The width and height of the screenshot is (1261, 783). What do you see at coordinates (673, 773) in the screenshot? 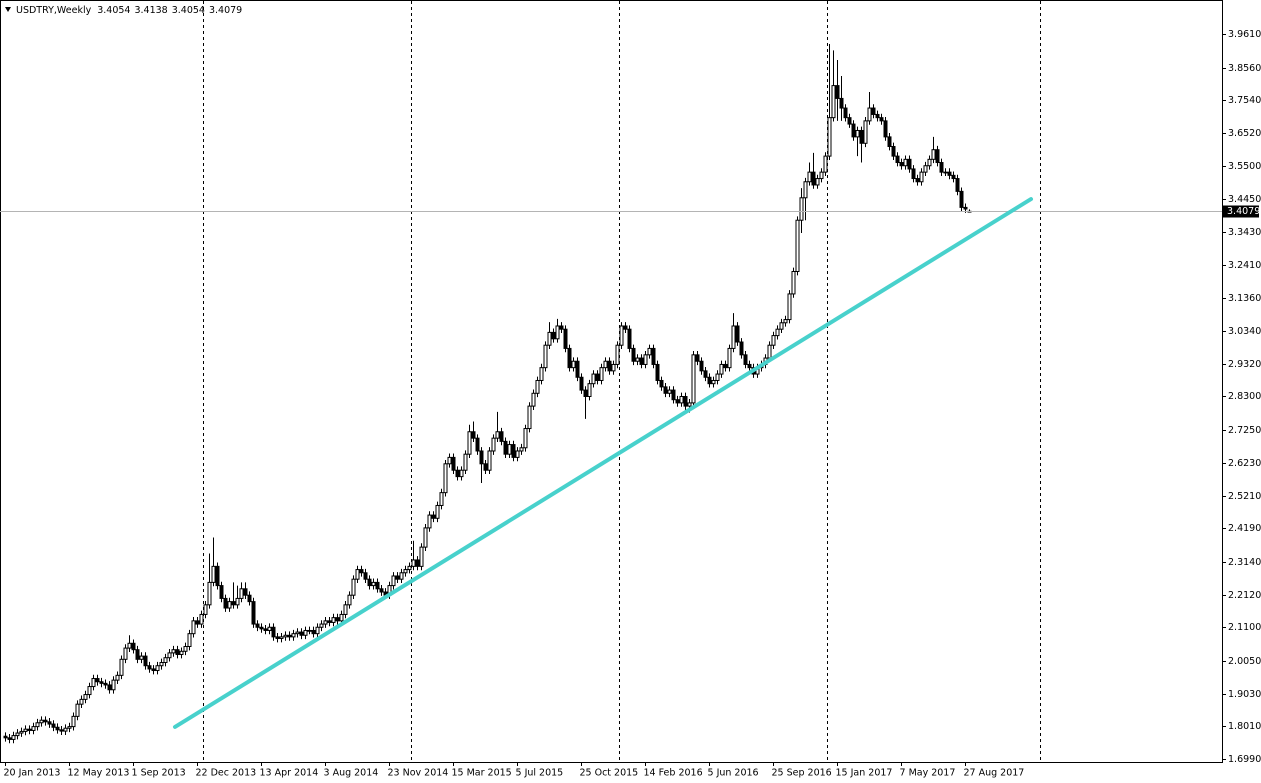
I see `x-tick-label: 14 Feb 2016` at bounding box center [673, 773].